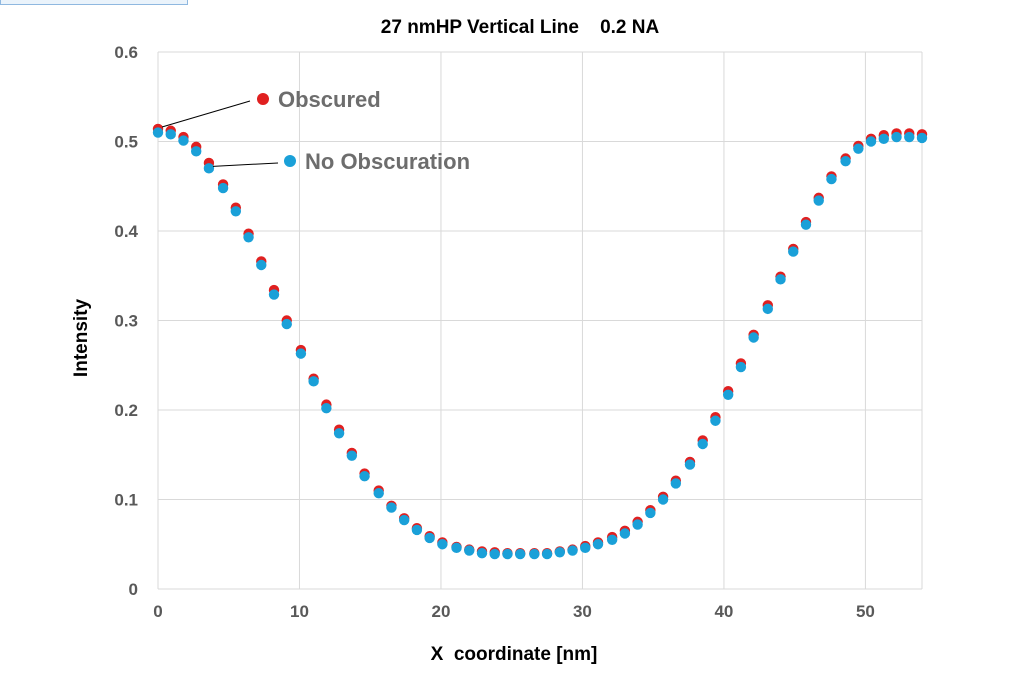 The width and height of the screenshot is (1024, 680). What do you see at coordinates (126, 500) in the screenshot?
I see `y-tick-label: 0.1` at bounding box center [126, 500].